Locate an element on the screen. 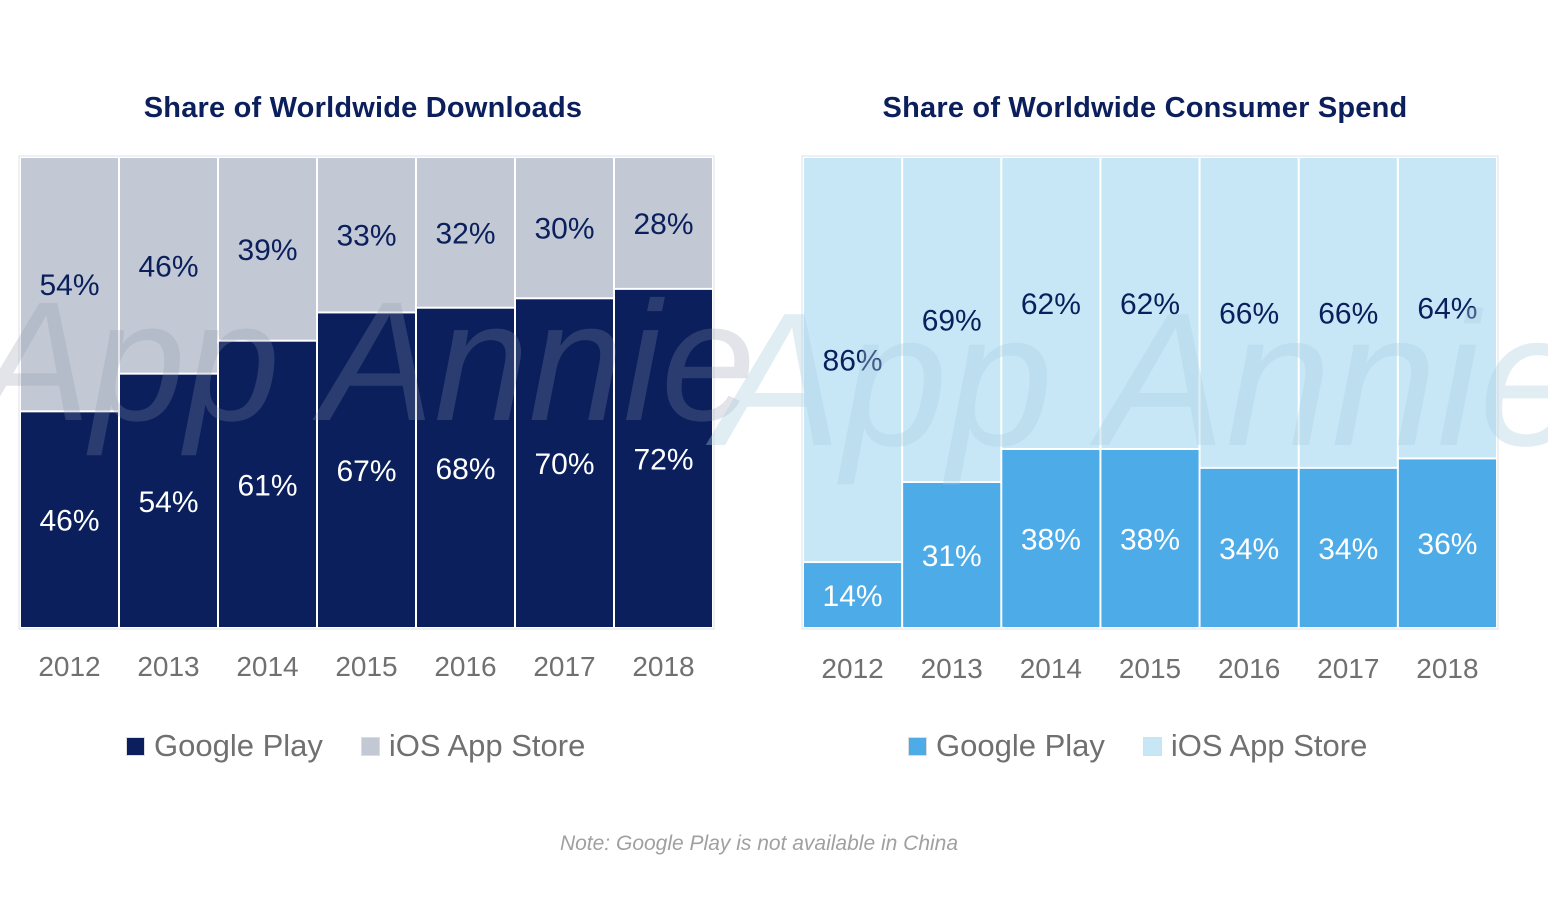 The height and width of the screenshot is (900, 1548). data-label: 64% is located at coordinates (1447, 309).